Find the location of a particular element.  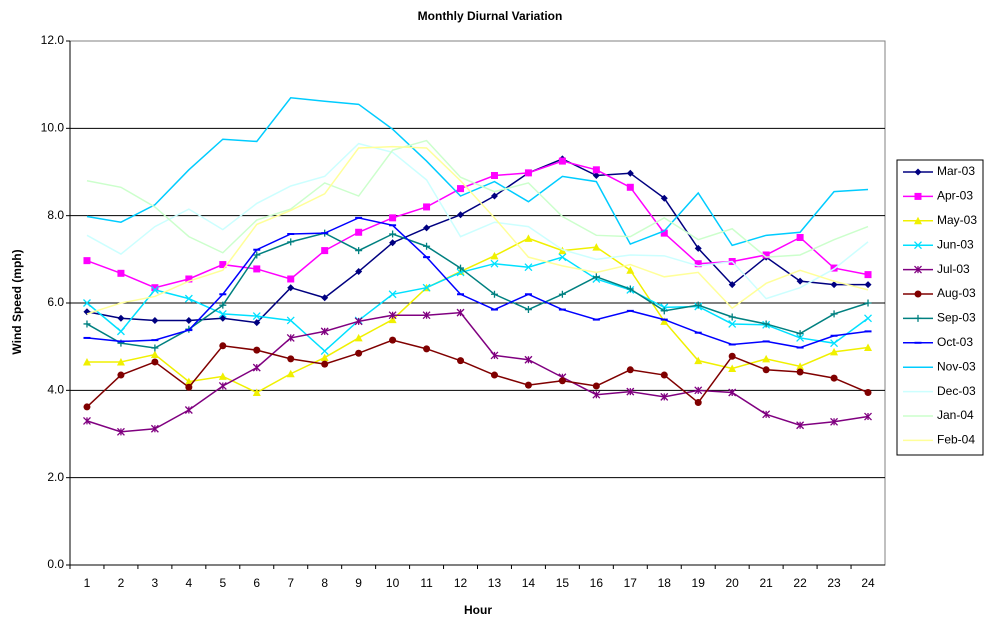

legend-label: May-03 is located at coordinates (957, 220).